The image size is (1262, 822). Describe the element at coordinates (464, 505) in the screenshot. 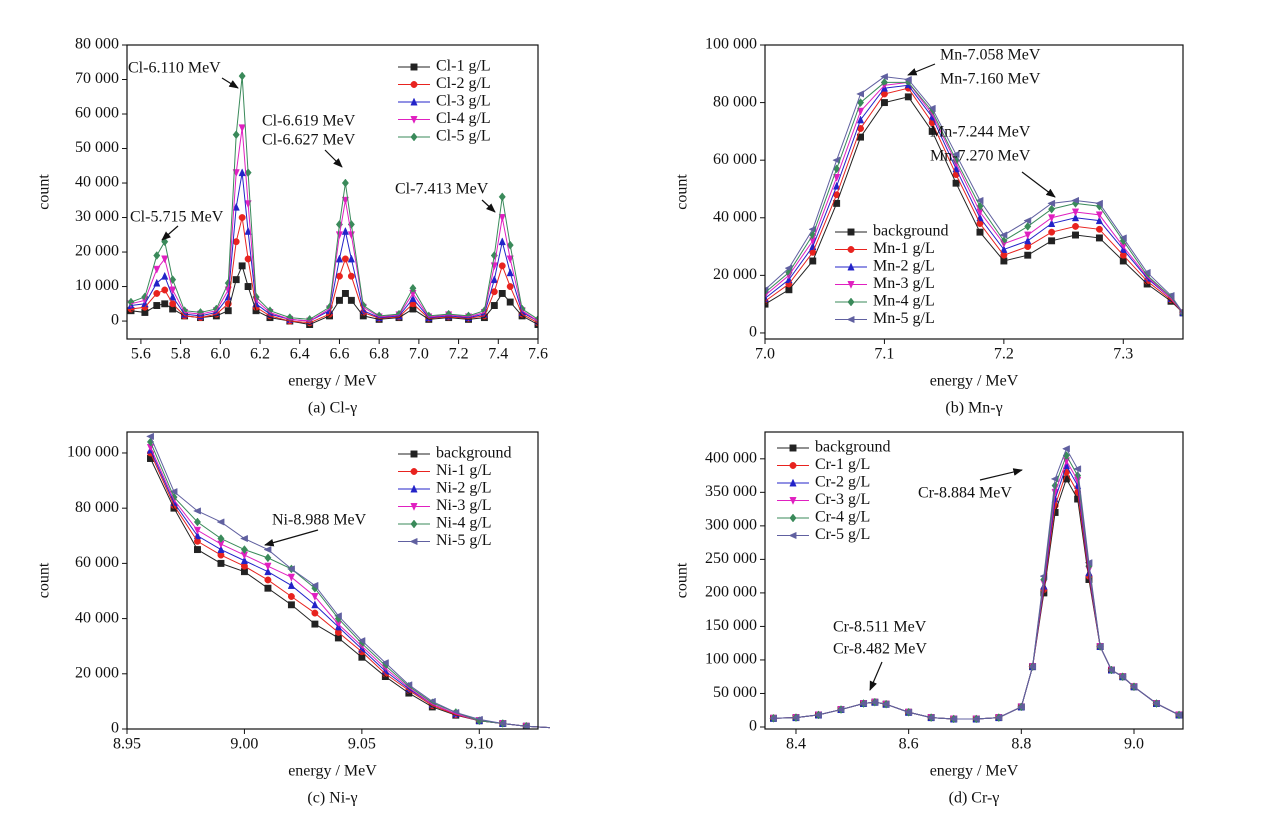

I see `legend-label: Ni-3 g/L` at that location.